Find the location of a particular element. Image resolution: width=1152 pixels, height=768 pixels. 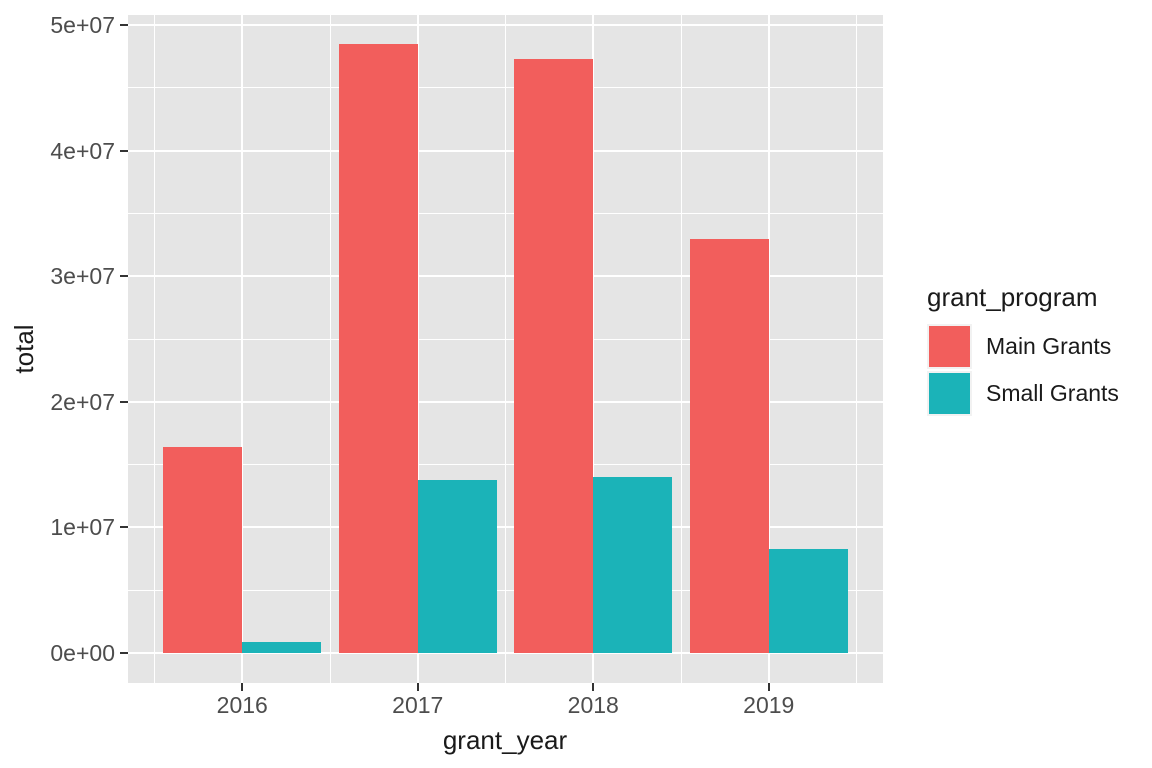

legend-entry-label: Main Grants is located at coordinates (1049, 345).